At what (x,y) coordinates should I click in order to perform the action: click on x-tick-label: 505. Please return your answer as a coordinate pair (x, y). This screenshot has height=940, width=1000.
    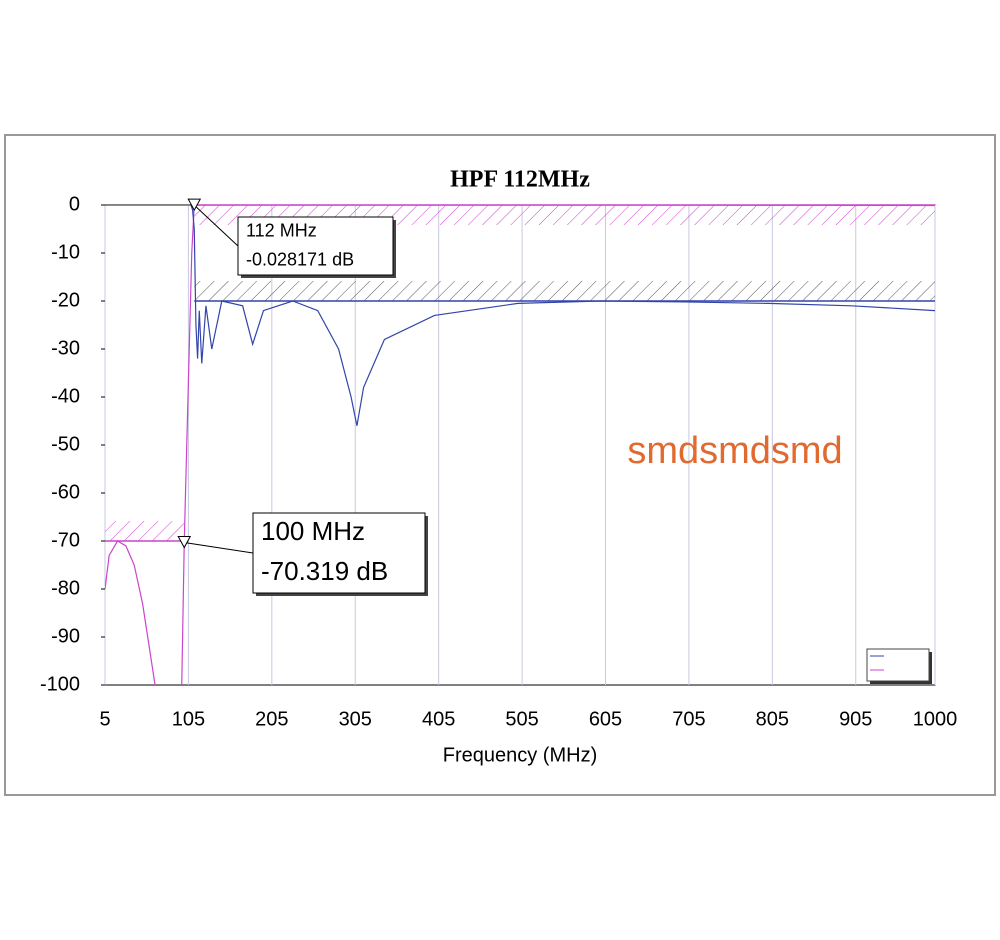
    Looking at the image, I should click on (521, 719).